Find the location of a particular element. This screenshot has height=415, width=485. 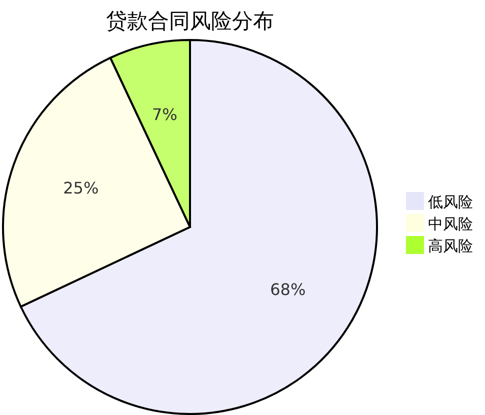

chart-title: 贷款合同风险分布 is located at coordinates (190, 21).